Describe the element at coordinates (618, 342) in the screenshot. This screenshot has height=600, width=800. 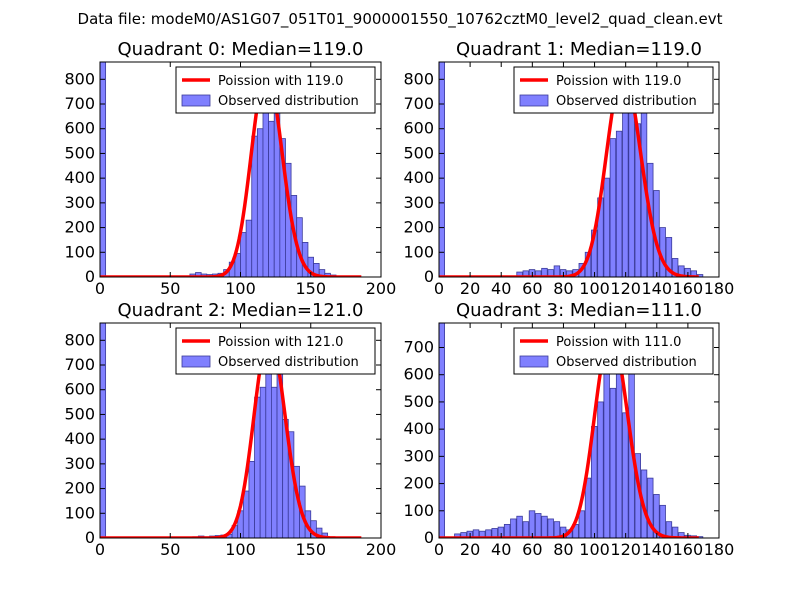
I see `legend-poisson-label: Poission with 111.0` at that location.